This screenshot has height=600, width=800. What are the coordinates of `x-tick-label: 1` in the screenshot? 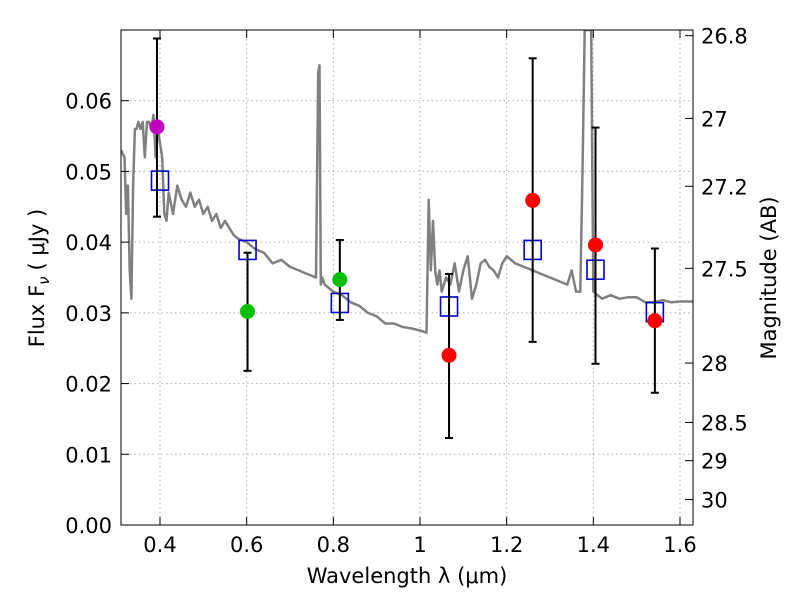 It's located at (419, 545).